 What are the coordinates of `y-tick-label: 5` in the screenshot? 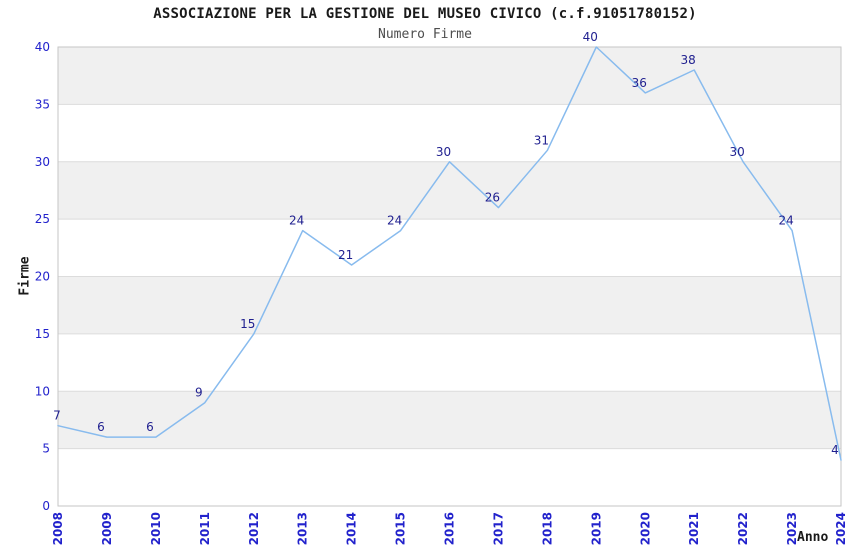 It's located at (46, 449).